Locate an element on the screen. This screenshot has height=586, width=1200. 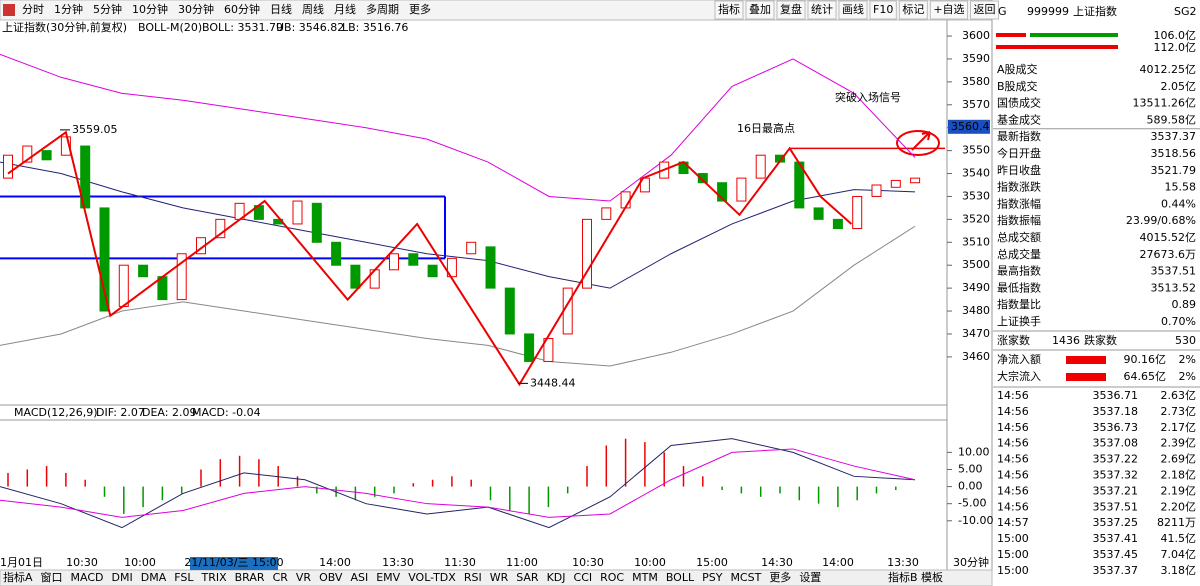
quote-value: 3518.56 is located at coordinates (1174, 153).